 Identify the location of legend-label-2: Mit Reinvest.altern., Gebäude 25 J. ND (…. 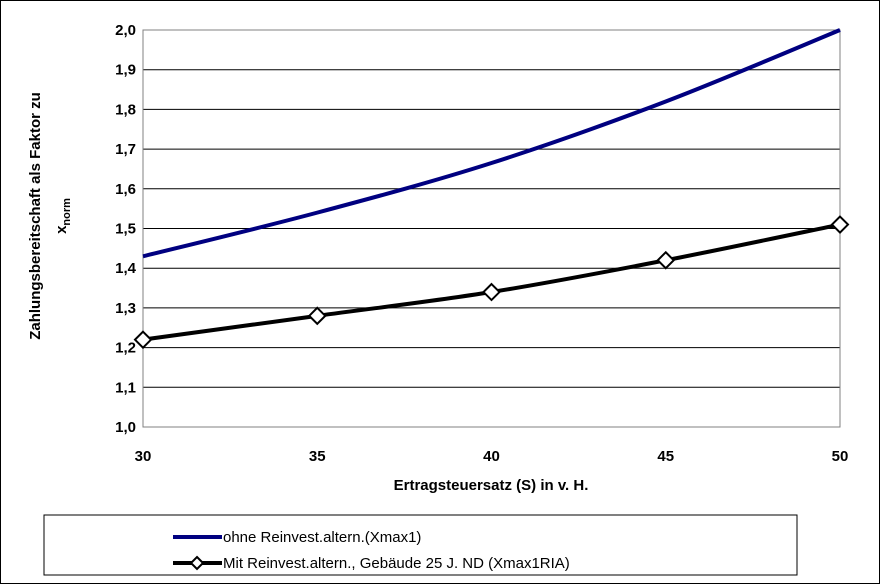
(396, 563).